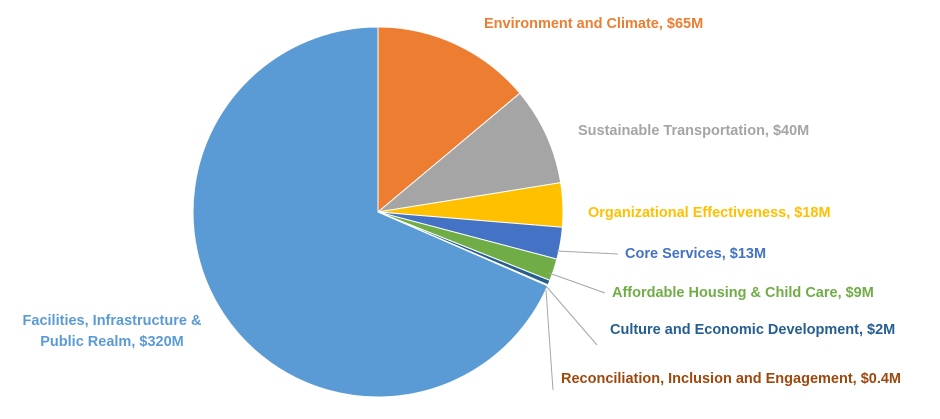 This screenshot has height=419, width=940. What do you see at coordinates (571, 315) in the screenshot?
I see `leader-line-culture-and-economic-development` at bounding box center [571, 315].